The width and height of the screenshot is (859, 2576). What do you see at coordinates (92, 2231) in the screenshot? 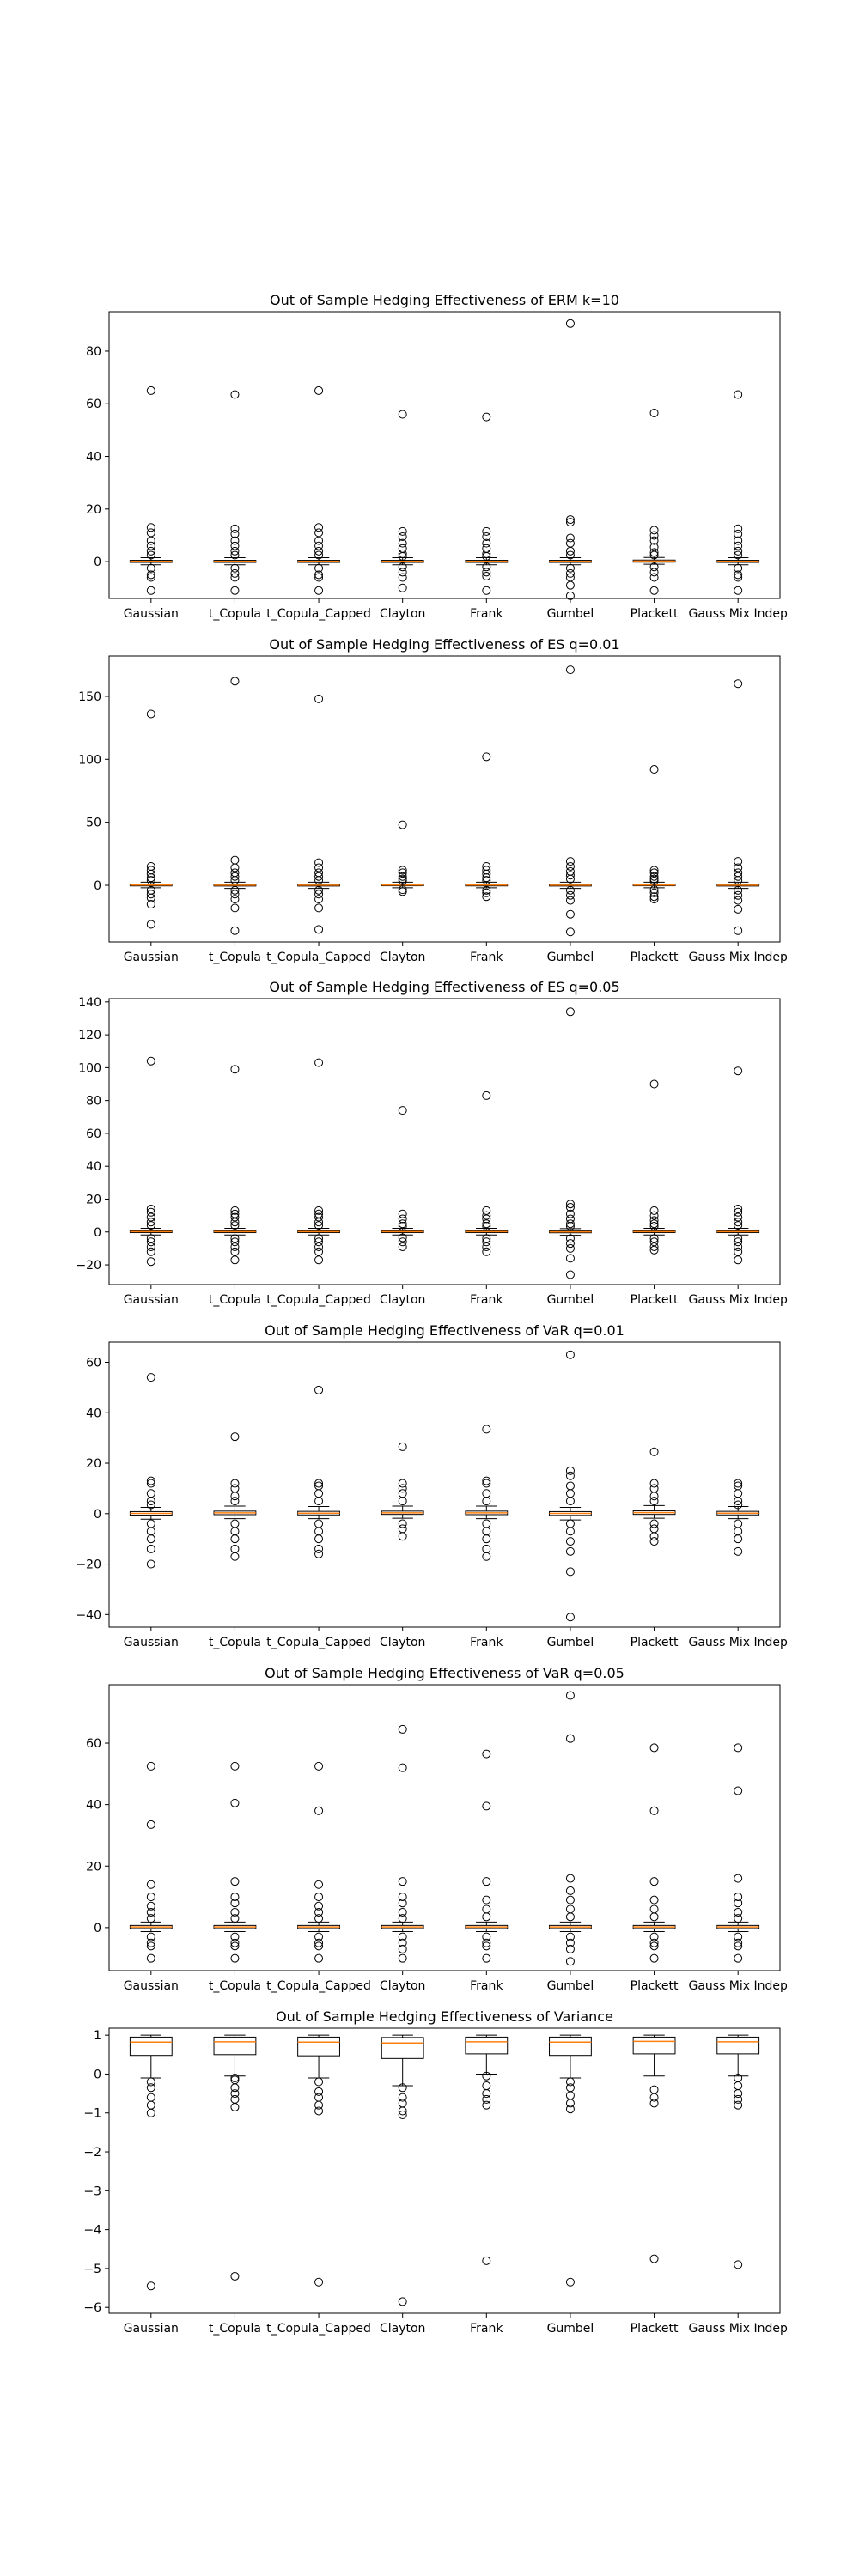
I see `y-tick-label: −4` at bounding box center [92, 2231].